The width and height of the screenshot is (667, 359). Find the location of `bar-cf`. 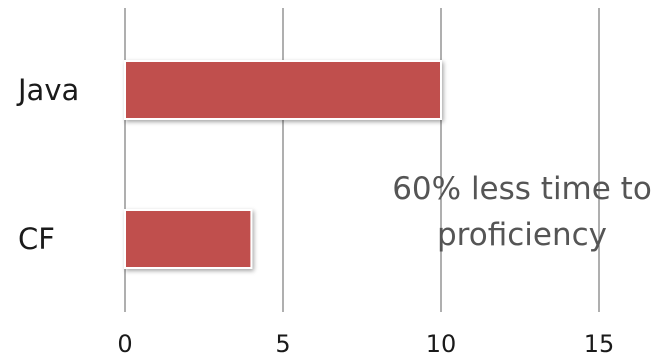

bar-cf is located at coordinates (188, 239).